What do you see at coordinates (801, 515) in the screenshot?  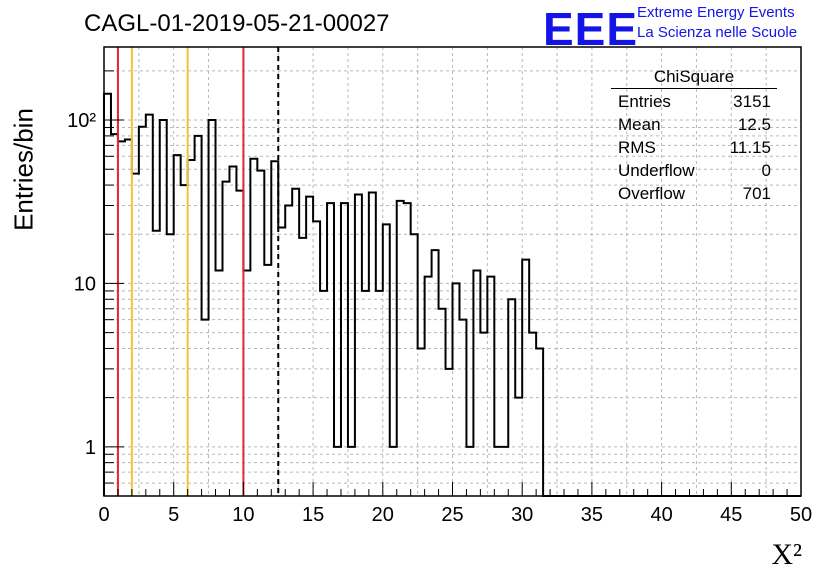 I see `x-tick-label: 50` at bounding box center [801, 515].